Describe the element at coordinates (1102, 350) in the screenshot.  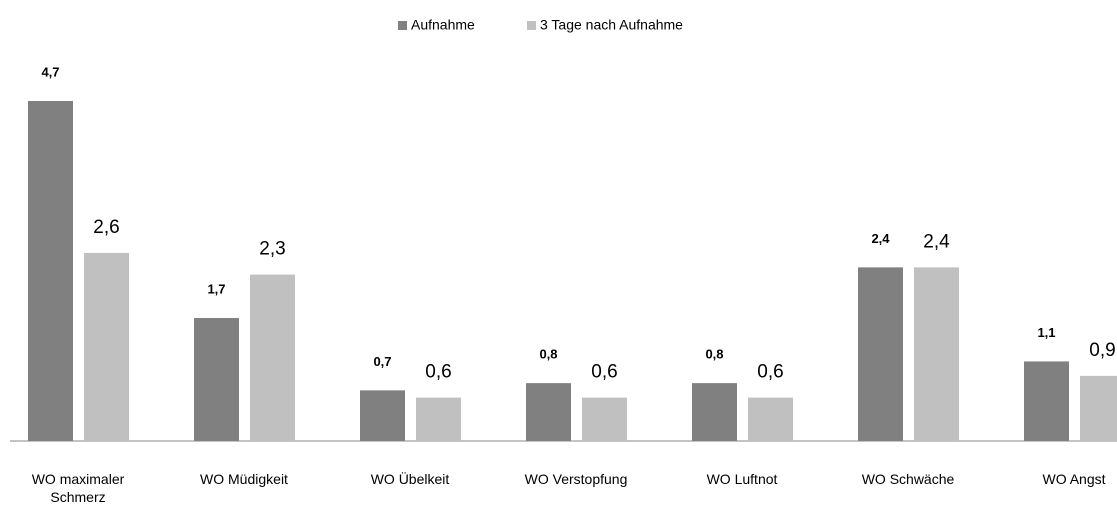
I see `data-label: 0,9` at that location.